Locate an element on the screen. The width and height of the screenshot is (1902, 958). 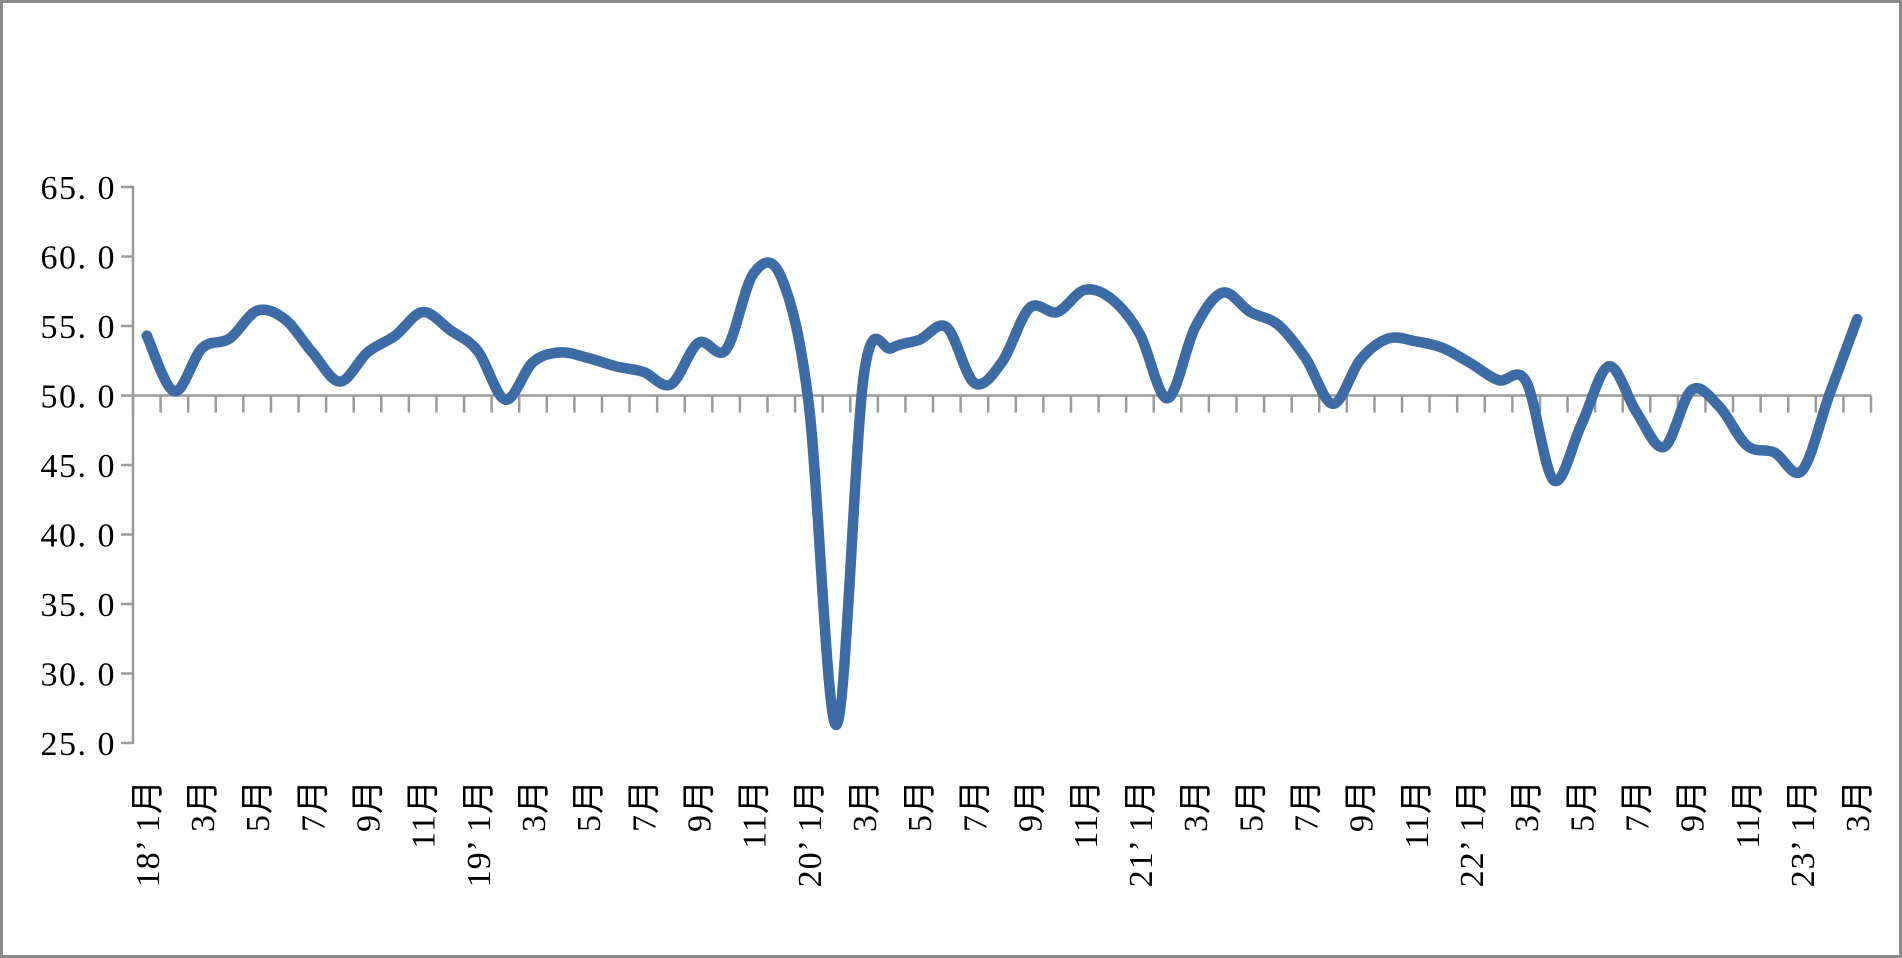
y-axis-label: 40. 0 is located at coordinates (79, 536).